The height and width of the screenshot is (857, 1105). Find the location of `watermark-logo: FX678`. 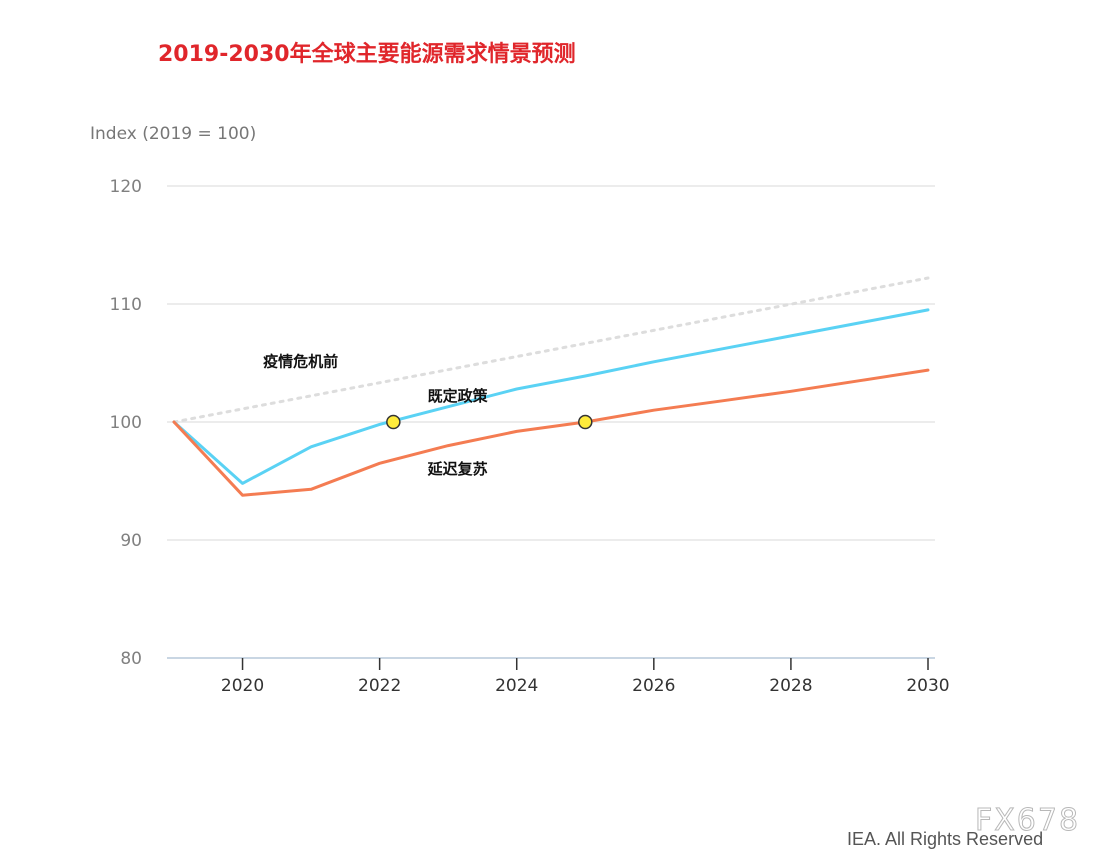

watermark-logo: FX678 is located at coordinates (1027, 821).